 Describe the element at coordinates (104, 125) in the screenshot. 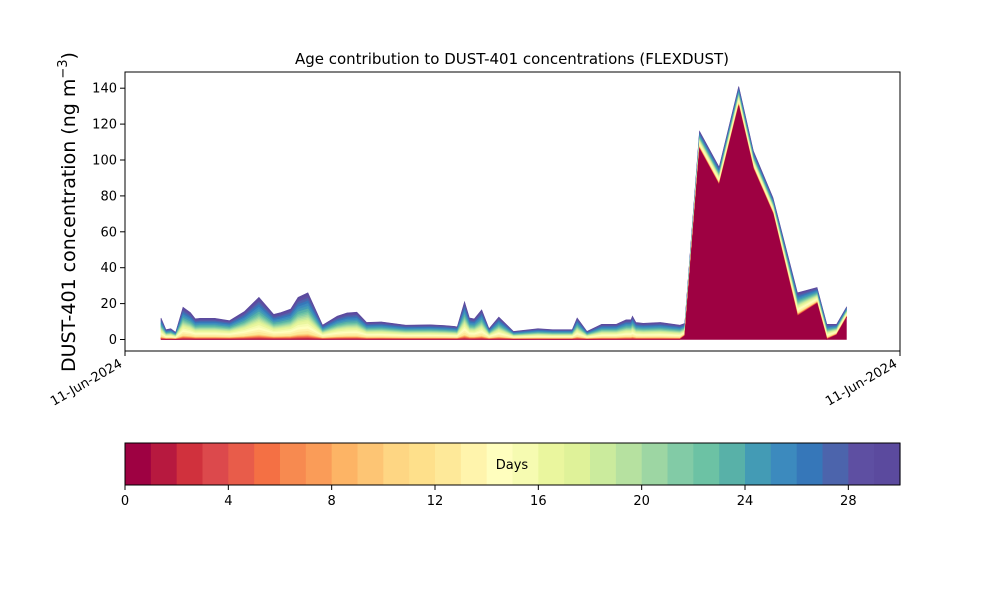

I see `y-tick-label: 120` at that location.